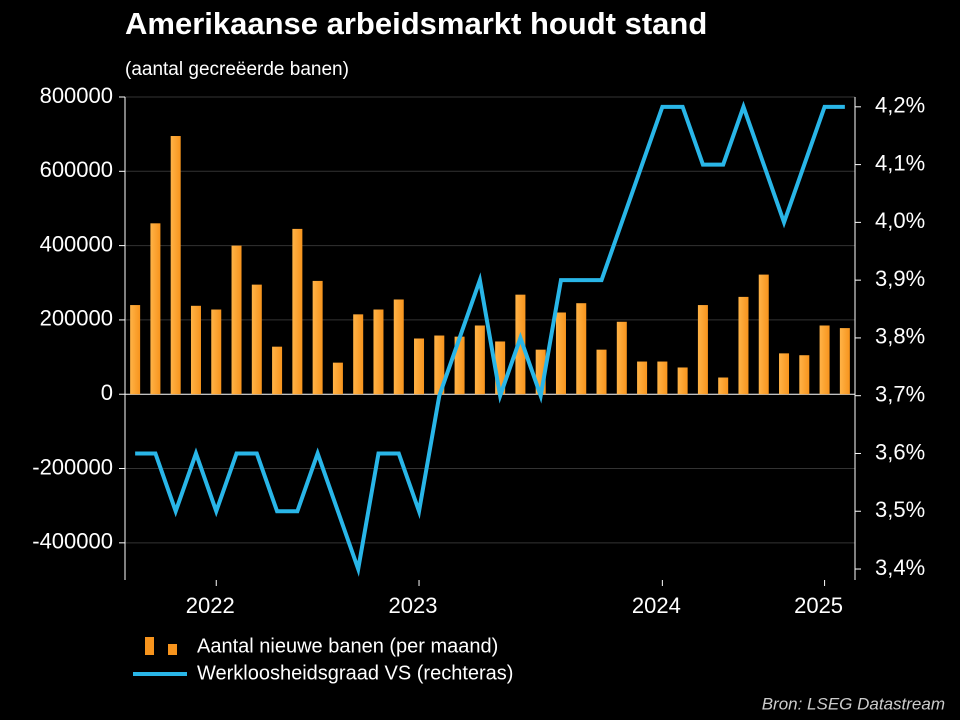 The height and width of the screenshot is (720, 960). I want to click on chart-subtitle: (aantal gecreëerde banen), so click(237, 69).